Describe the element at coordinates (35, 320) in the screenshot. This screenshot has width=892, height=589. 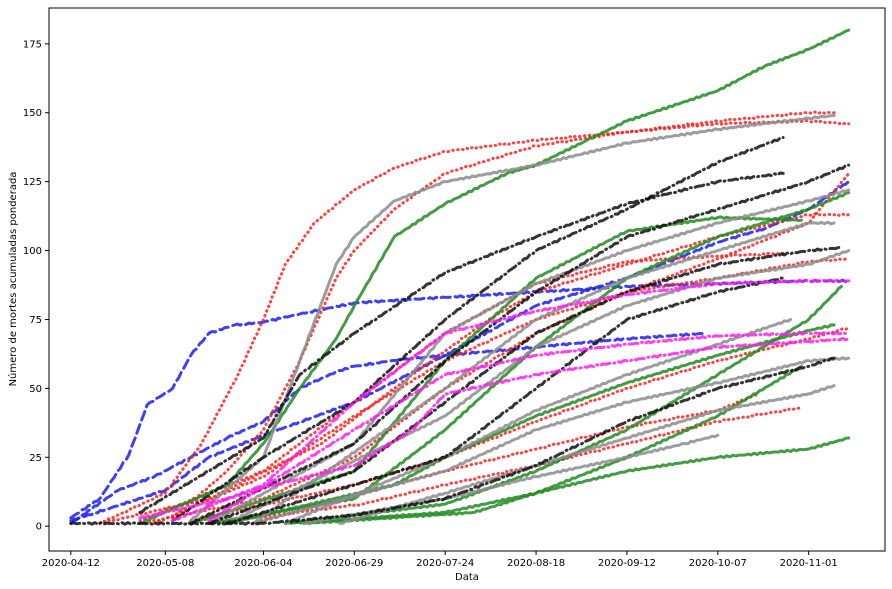
I see `y-tick-label: 75` at that location.